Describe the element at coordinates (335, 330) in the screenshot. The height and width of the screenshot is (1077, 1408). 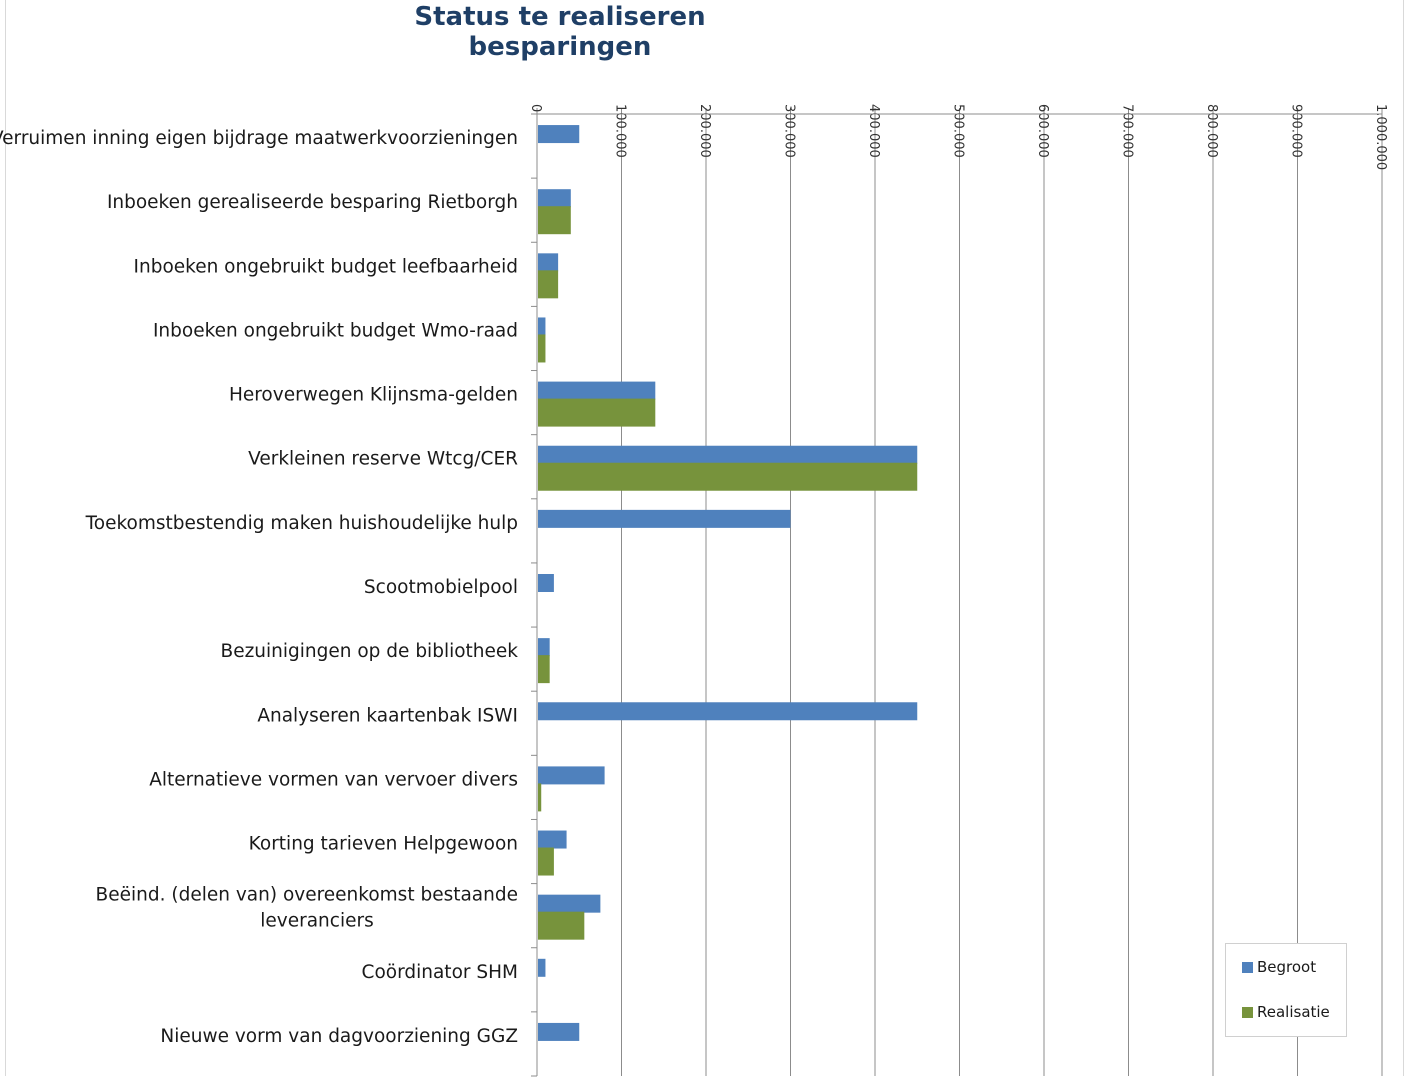
I see `category-label: Inboeken ongebruikt budget Wmo-raad` at that location.